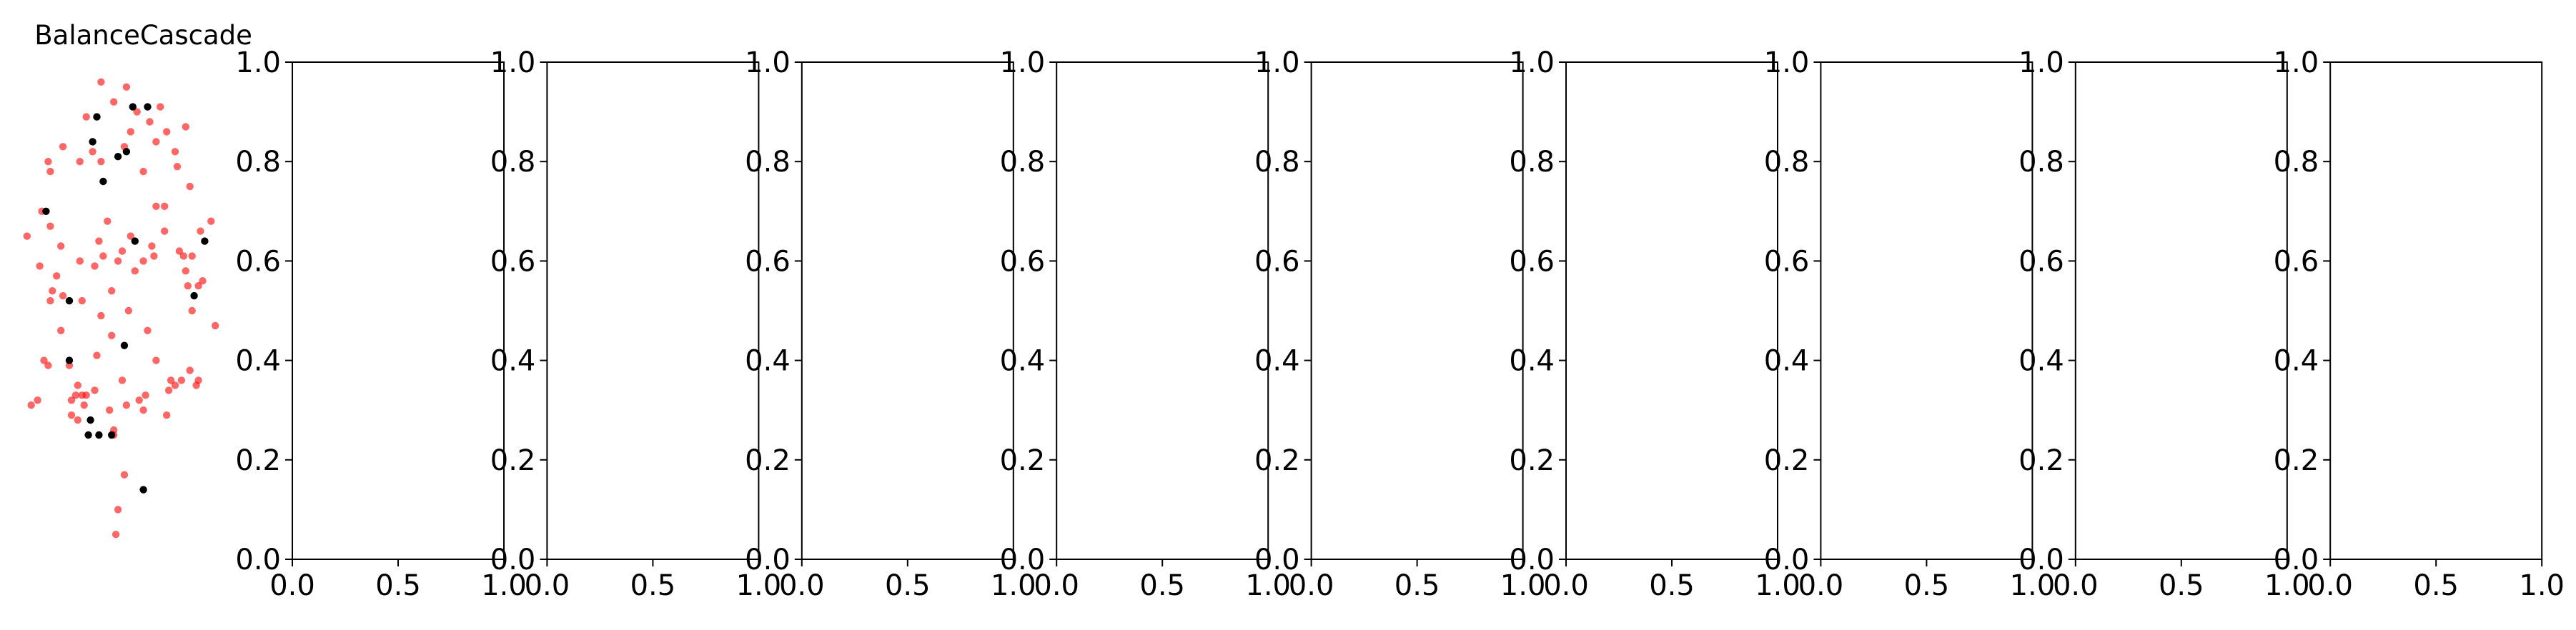 The image size is (2576, 630). I want to click on subplot-3: 0.0 0.5 1.0 0.0 0.2 0.4 0.6 0.8 1.0, so click(636, 324).